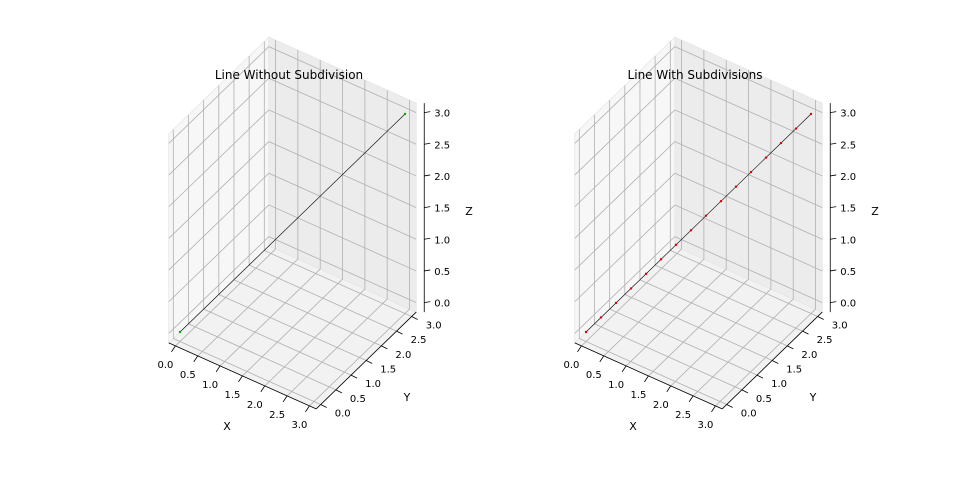 The image size is (960, 480). What do you see at coordinates (695, 75) in the screenshot?
I see `chart-title: Line With Subdivisions` at bounding box center [695, 75].